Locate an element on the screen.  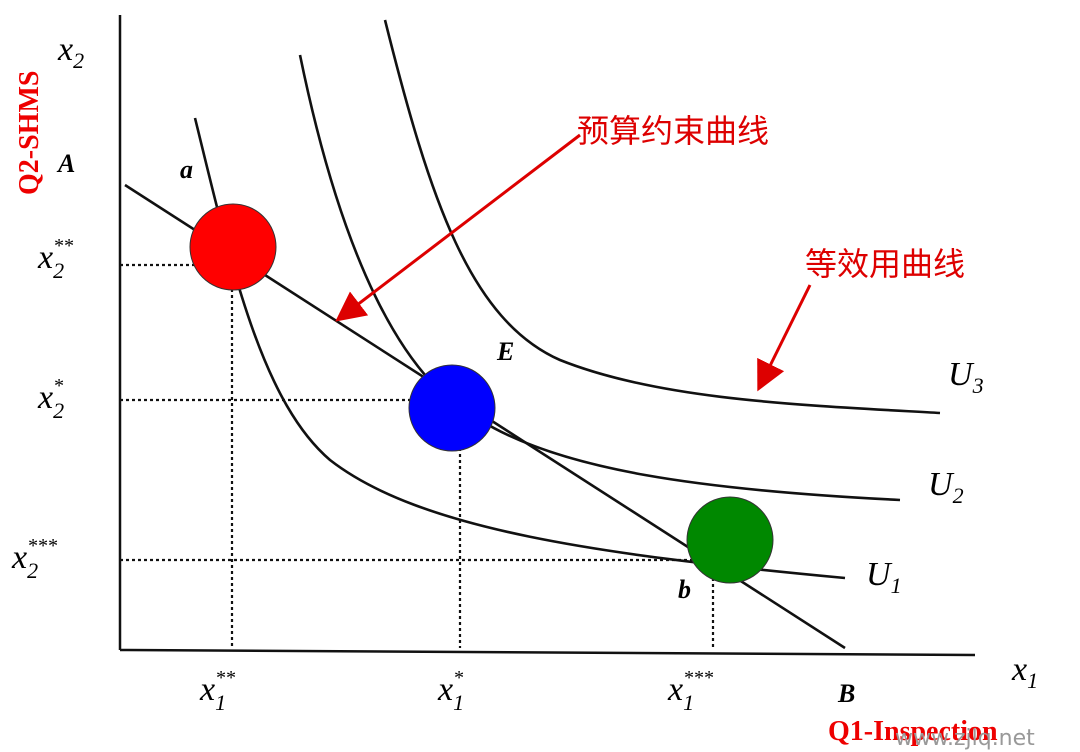
point-label: E is located at coordinates (505, 351).